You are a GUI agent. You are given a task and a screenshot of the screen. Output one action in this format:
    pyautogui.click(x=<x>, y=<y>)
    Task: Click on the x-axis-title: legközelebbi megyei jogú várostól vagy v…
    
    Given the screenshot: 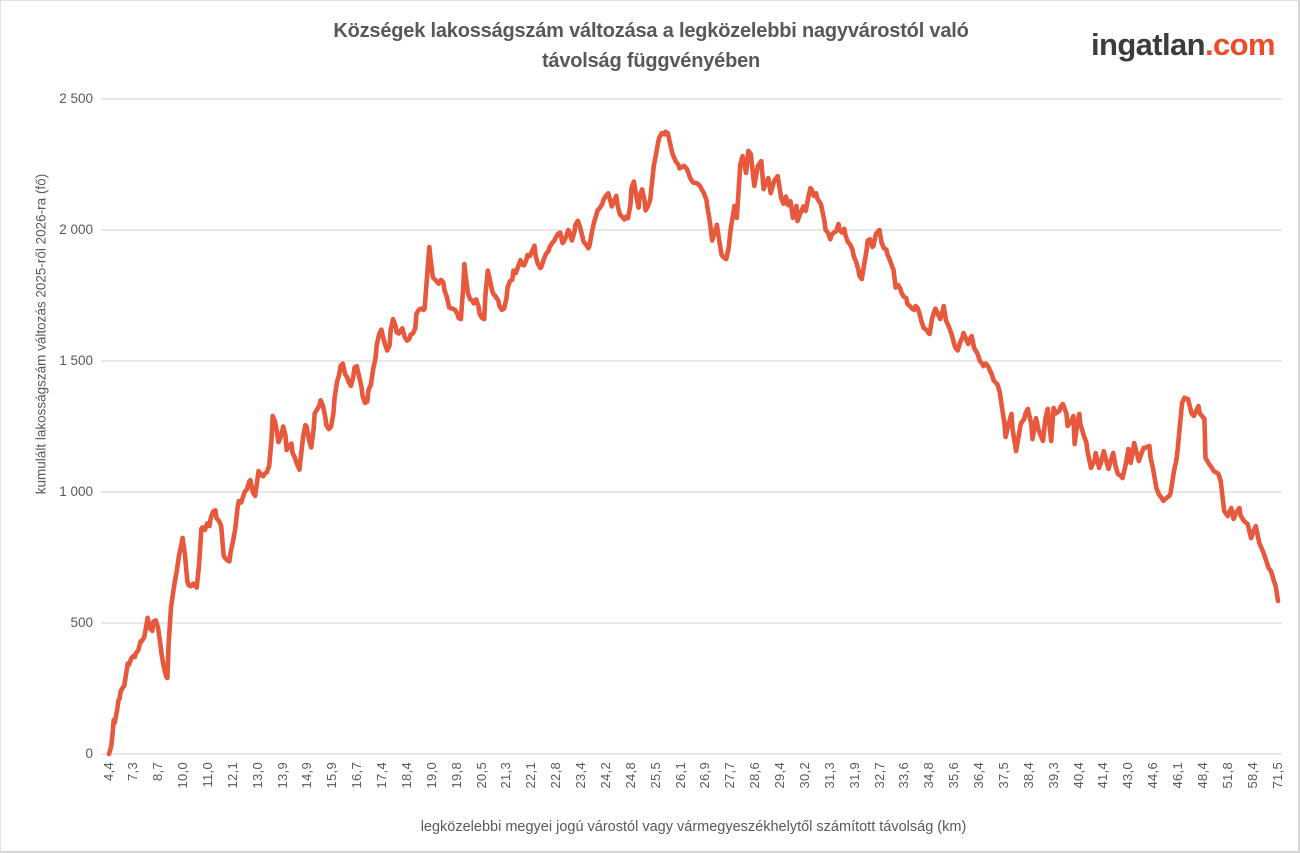 What is the action you would take?
    pyautogui.click(x=693, y=827)
    